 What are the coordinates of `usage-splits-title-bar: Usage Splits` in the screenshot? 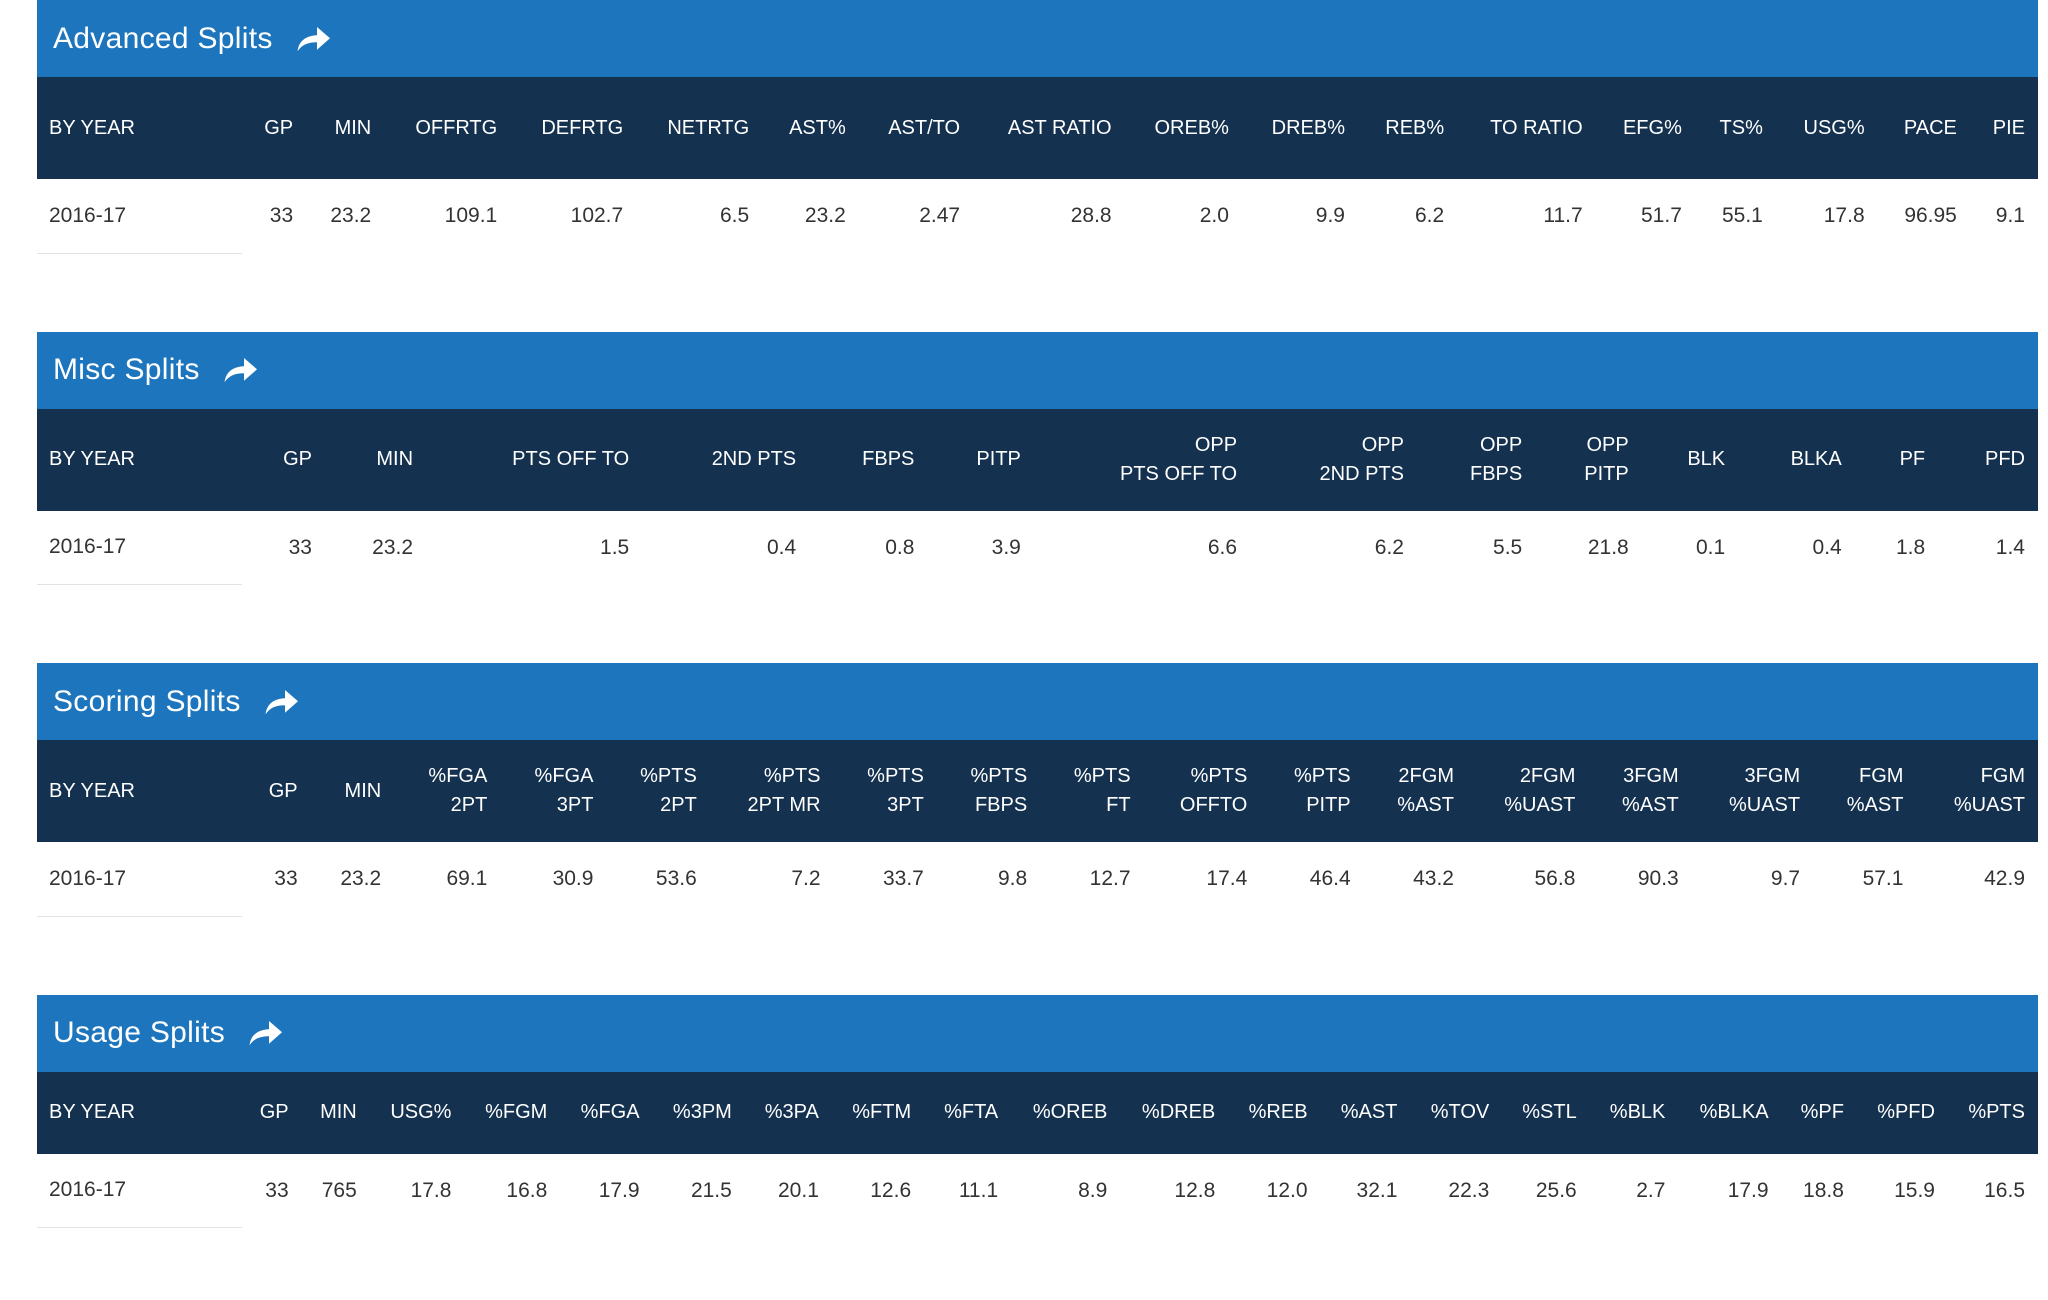 It's located at (1037, 1033).